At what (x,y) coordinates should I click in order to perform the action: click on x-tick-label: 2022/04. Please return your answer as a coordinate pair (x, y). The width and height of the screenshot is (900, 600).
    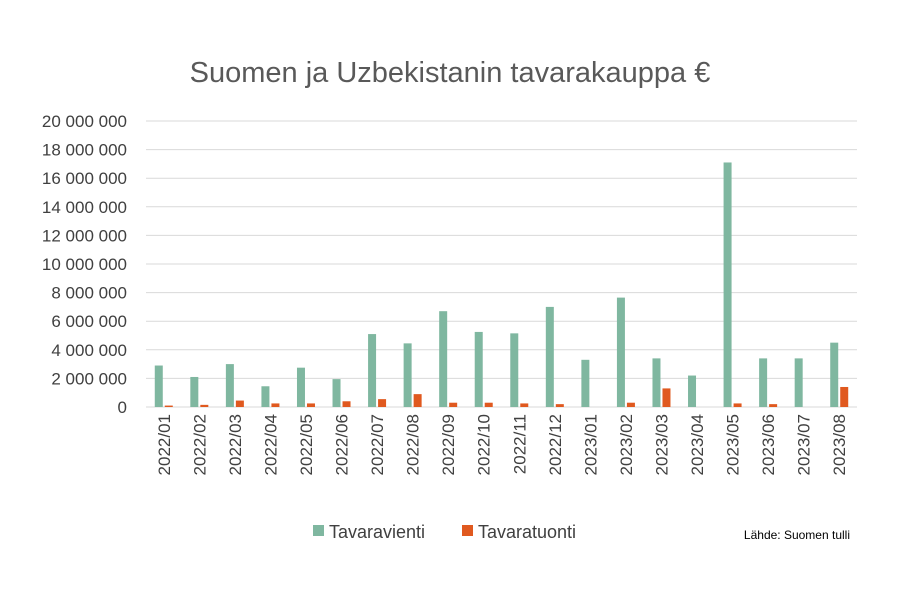
    Looking at the image, I should click on (270, 444).